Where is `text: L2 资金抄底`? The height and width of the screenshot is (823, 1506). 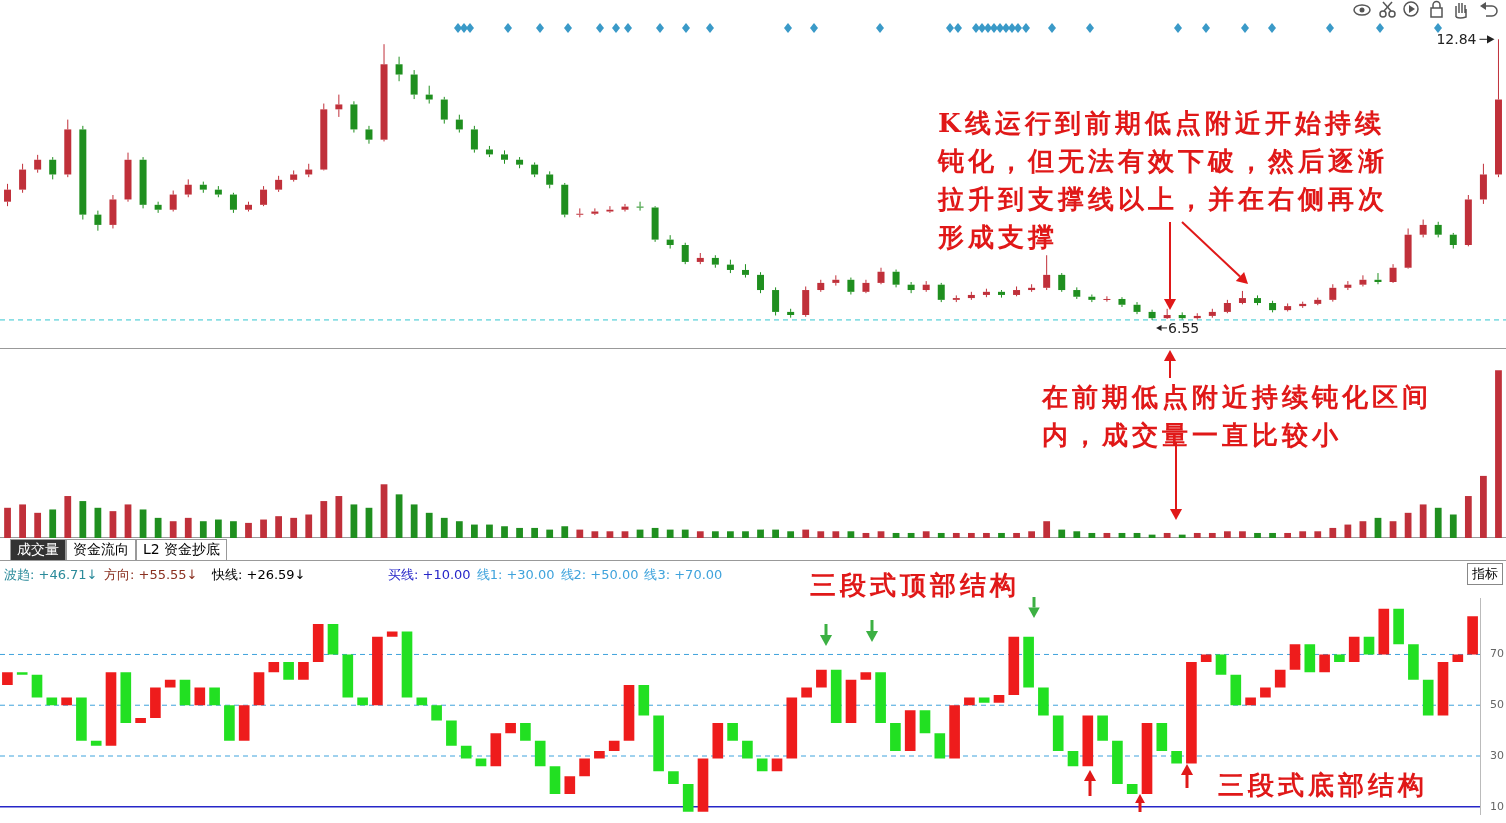 text: L2 资金抄底 is located at coordinates (182, 550).